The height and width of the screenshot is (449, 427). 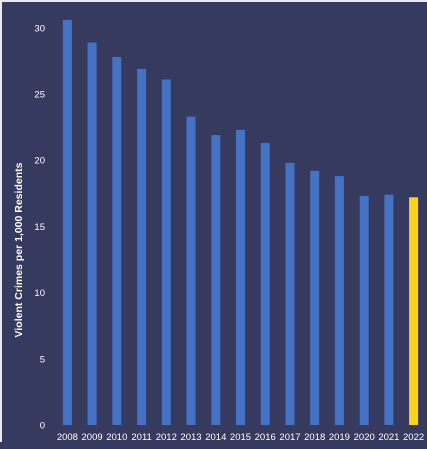 I want to click on x-tick-label: 2009, so click(x=92, y=437).